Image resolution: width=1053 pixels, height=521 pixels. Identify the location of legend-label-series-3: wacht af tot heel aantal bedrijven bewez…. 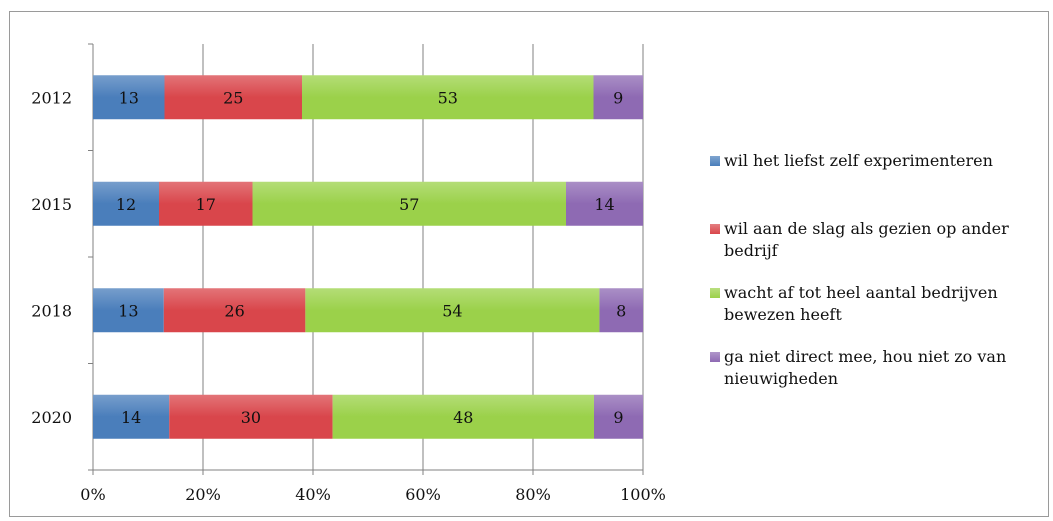
(861, 303).